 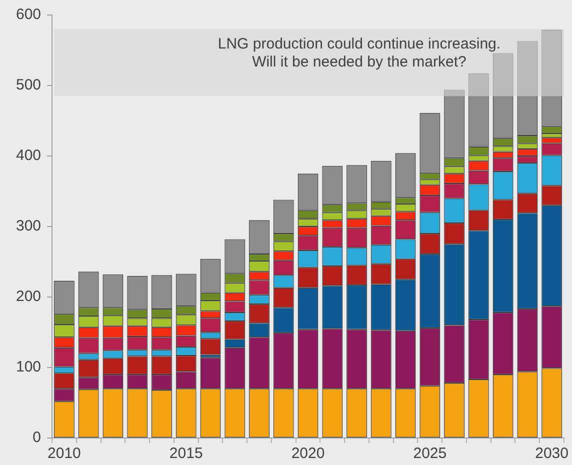 I want to click on x-tick-label: 2015, so click(x=186, y=453).